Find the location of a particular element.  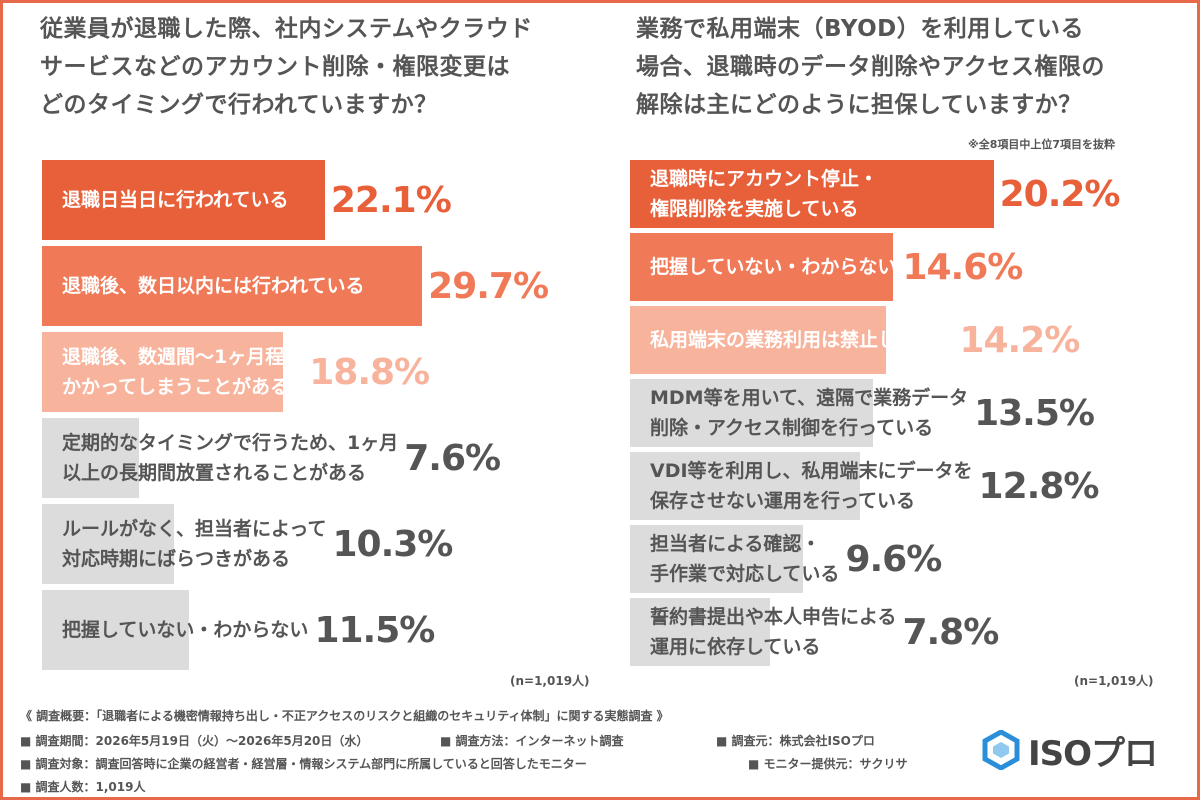

bar-row: 定期的なタイミングで行うため、1ヶ月 以上の長期間放置されることがある 7.6% is located at coordinates (322, 458).